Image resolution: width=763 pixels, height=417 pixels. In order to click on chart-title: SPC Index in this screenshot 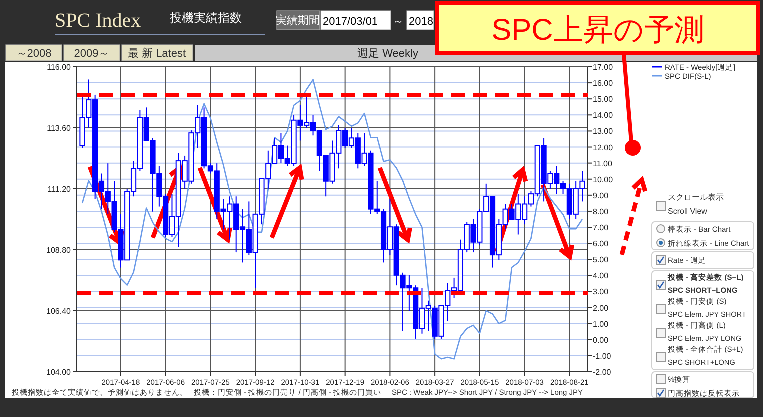, I will do `click(98, 21)`.